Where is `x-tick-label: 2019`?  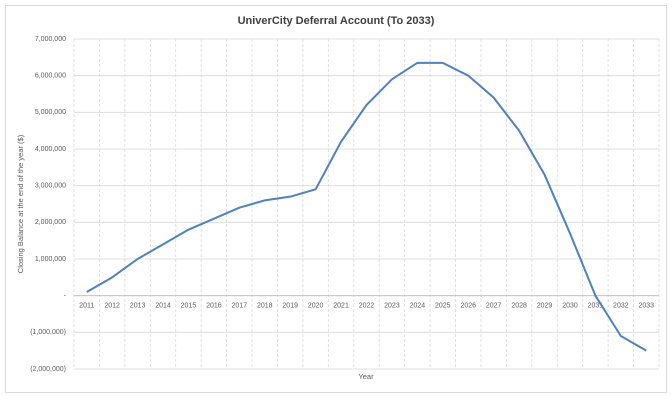 x-tick-label: 2019 is located at coordinates (290, 306).